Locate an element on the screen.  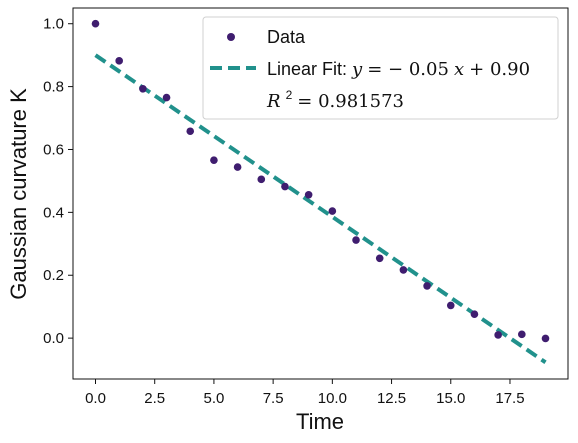
x-tick-label: 10.0 is located at coordinates (332, 398).